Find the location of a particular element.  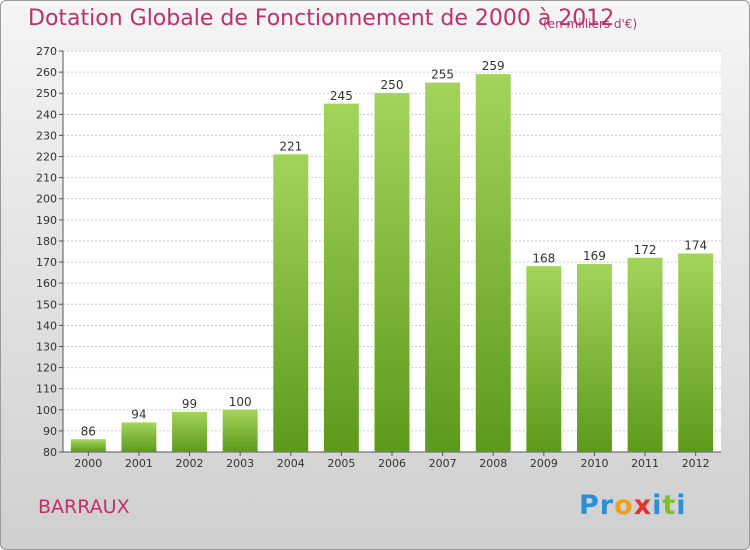

y-tick-label: 240 is located at coordinates (46, 114).